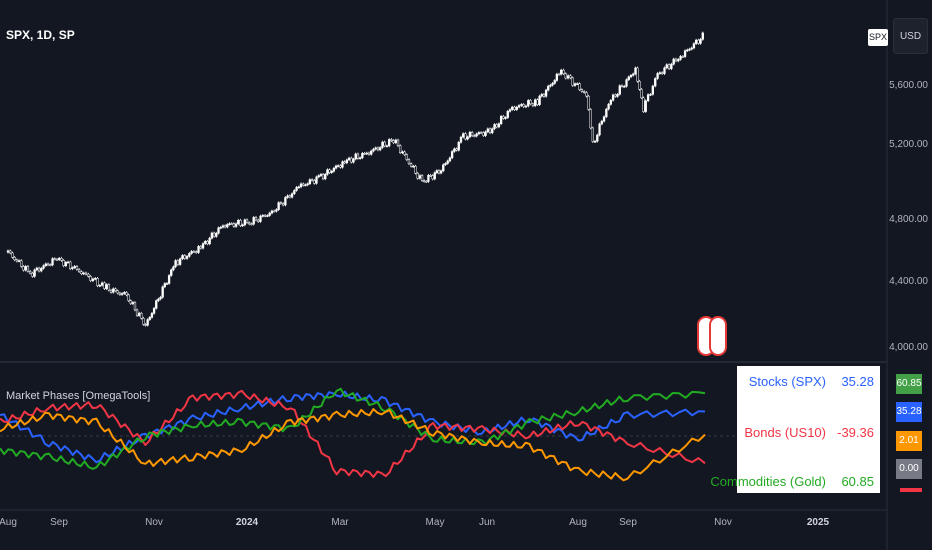 This screenshot has height=550, width=932. Describe the element at coordinates (768, 481) in the screenshot. I see `table-label: Commodities (Gold)` at that location.